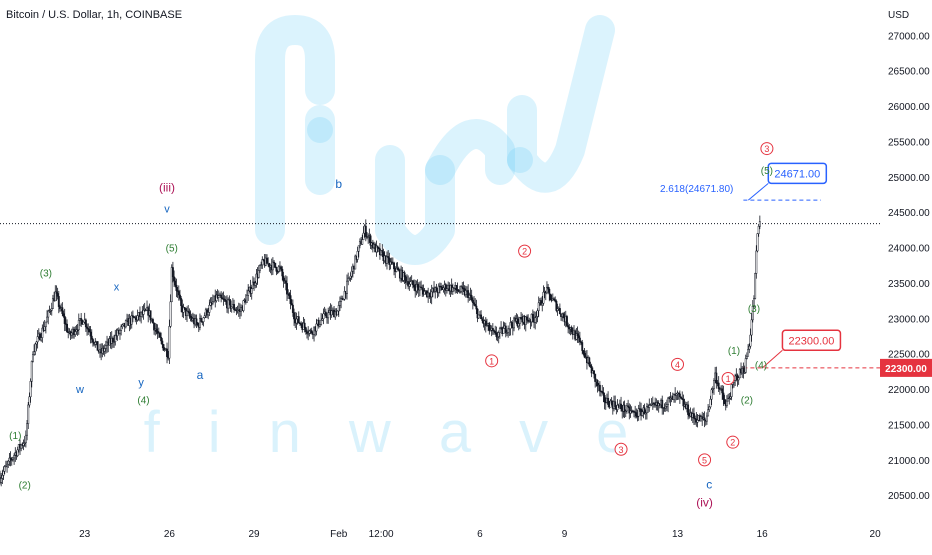  Describe the element at coordinates (906, 369) in the screenshot. I see `price-badge-text: 22300.00` at that location.